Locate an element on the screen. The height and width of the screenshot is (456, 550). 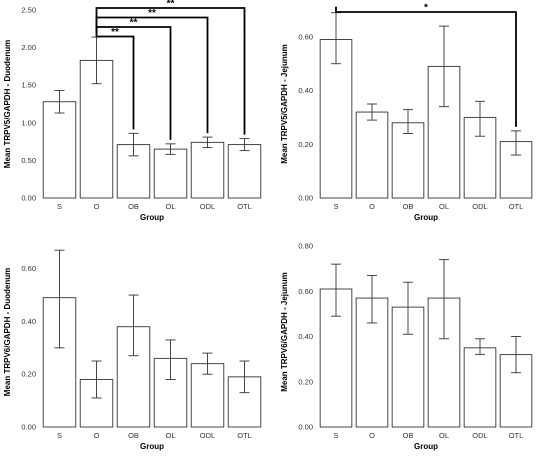
y-tick-label: 2.00 is located at coordinates (28, 47).